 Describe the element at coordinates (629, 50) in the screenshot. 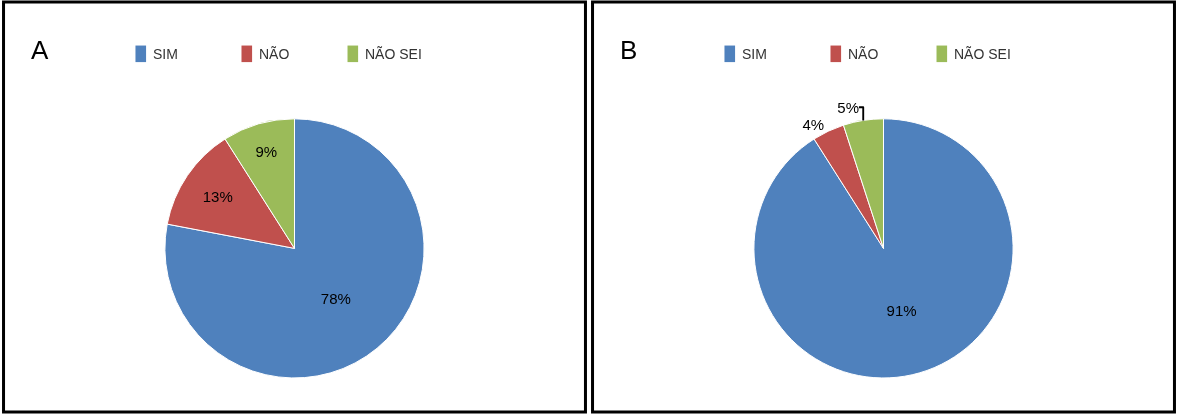

I see `chart-title: B` at that location.